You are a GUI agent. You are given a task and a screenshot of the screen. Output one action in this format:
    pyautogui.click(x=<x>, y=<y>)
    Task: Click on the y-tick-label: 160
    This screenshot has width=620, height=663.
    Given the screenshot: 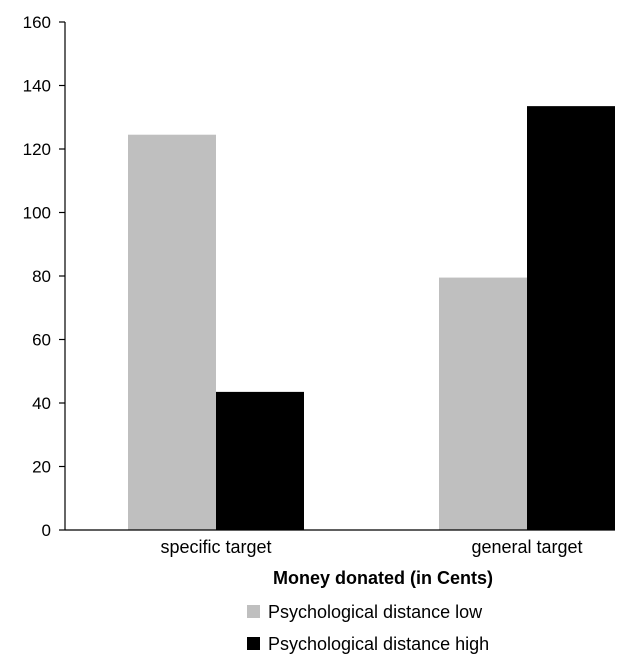 What is the action you would take?
    pyautogui.click(x=37, y=22)
    